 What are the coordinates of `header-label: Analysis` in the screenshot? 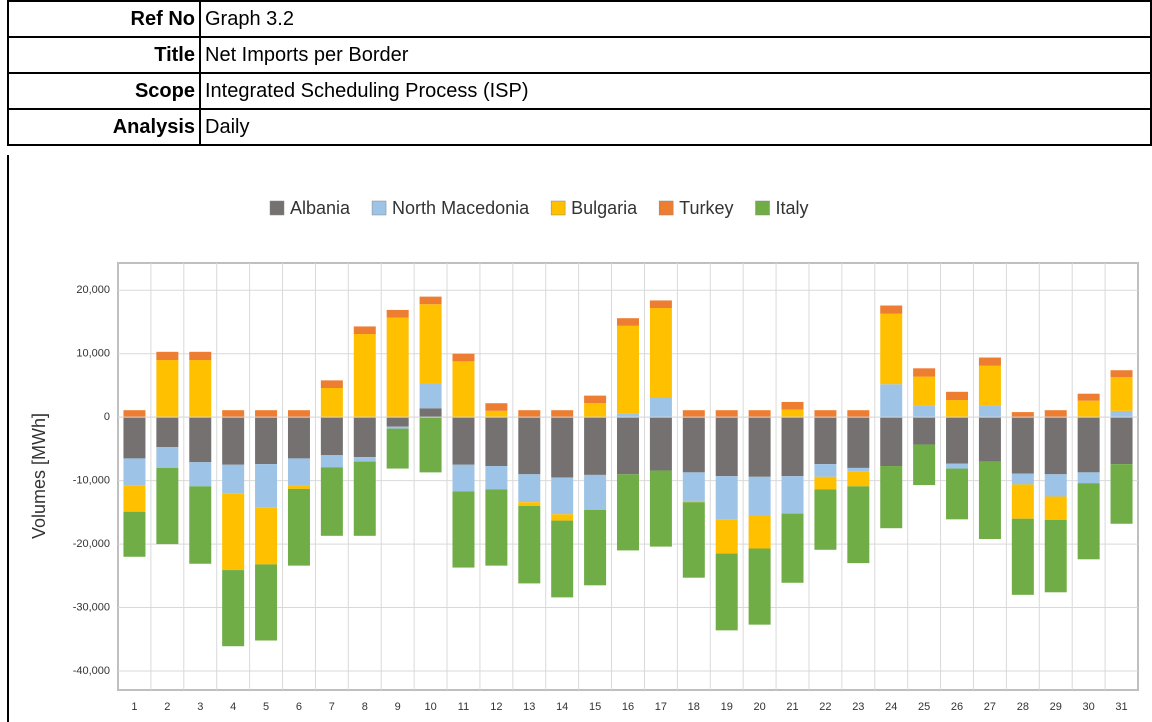 It's located at (104, 127).